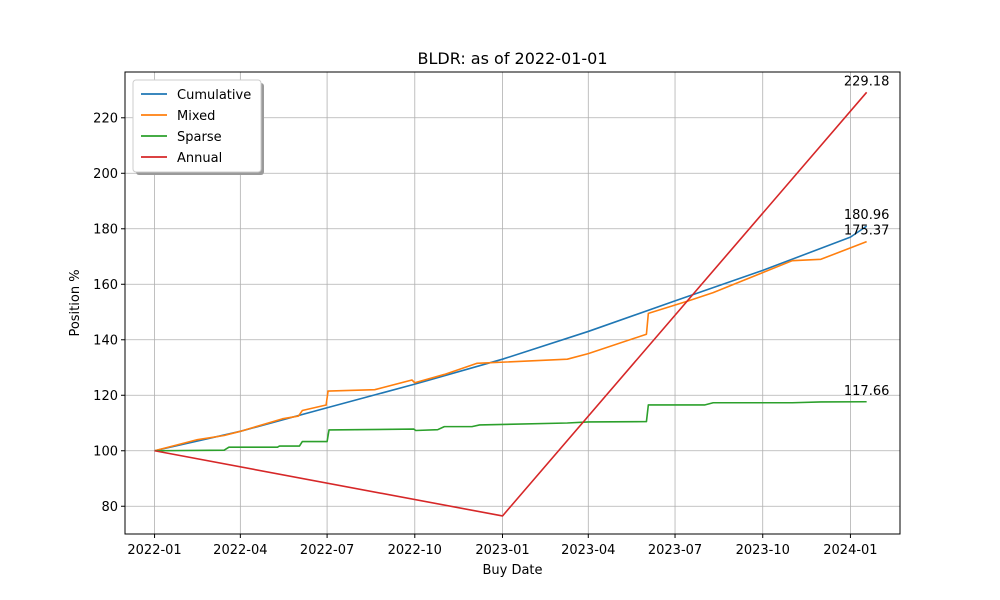 The width and height of the screenshot is (1000, 600). I want to click on x-tick-label: 2023-10, so click(763, 550).